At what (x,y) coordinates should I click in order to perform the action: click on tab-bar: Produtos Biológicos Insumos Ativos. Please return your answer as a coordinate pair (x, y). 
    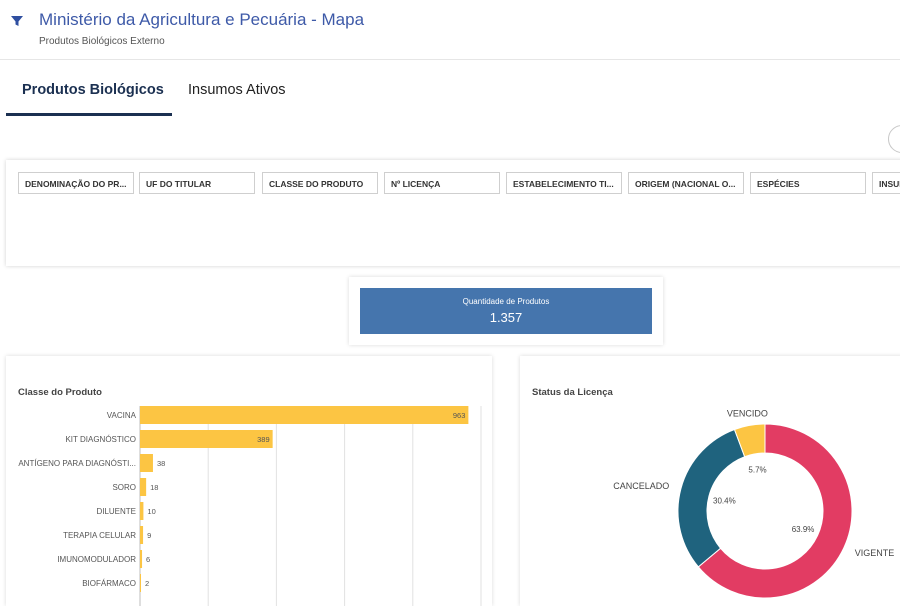
    Looking at the image, I should click on (450, 89).